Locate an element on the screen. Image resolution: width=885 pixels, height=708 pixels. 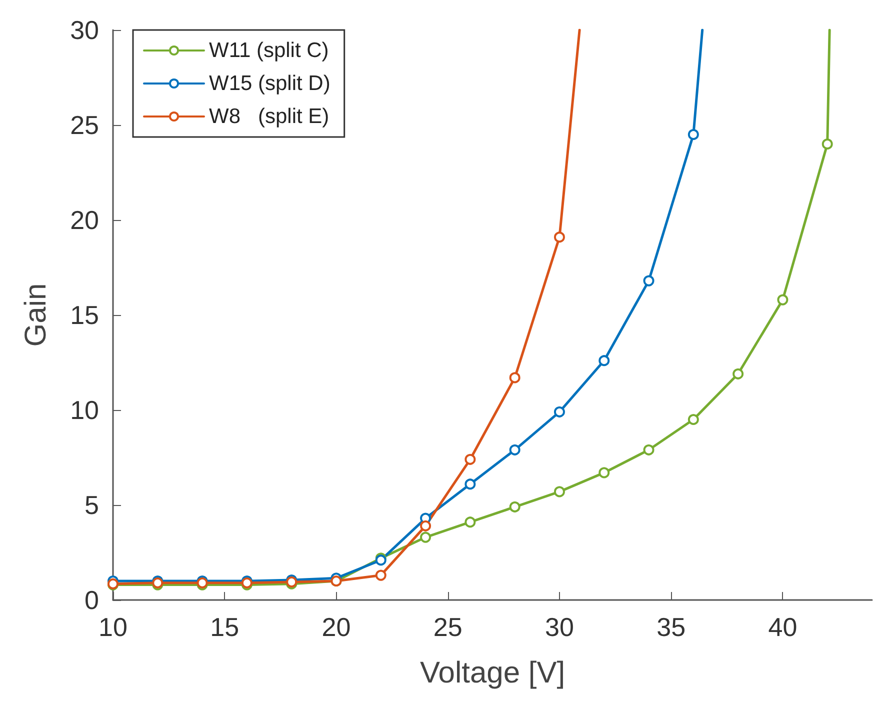
y-tick-label: 20 is located at coordinates (84, 220).